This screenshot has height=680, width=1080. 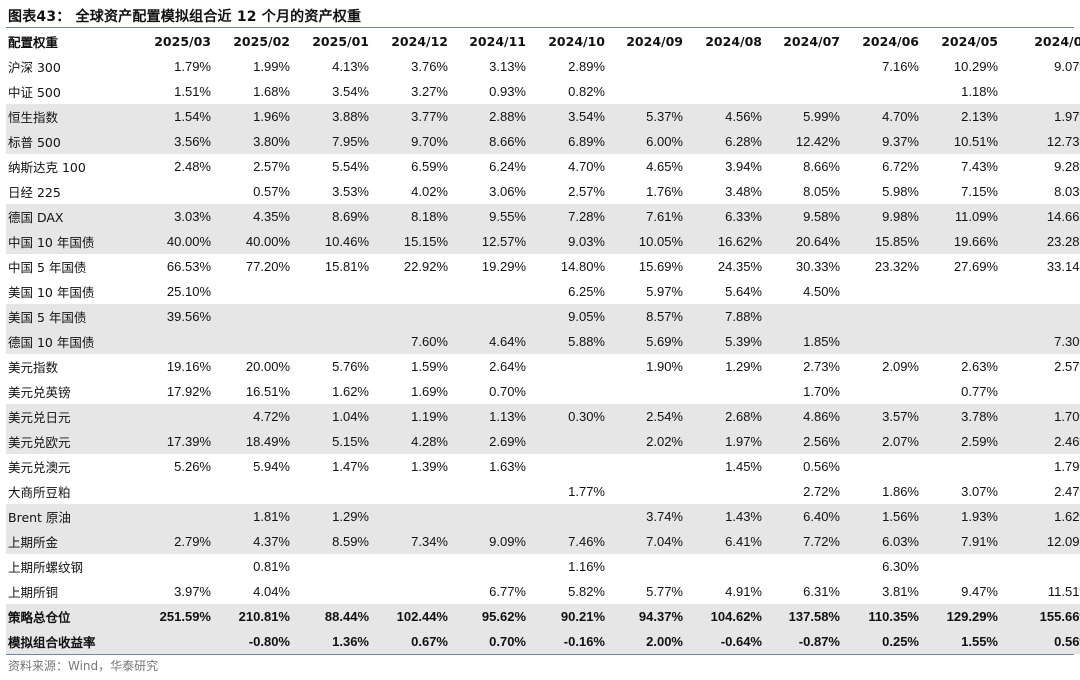 What do you see at coordinates (411, 241) in the screenshot?
I see `table-cell: 15.15%` at bounding box center [411, 241].